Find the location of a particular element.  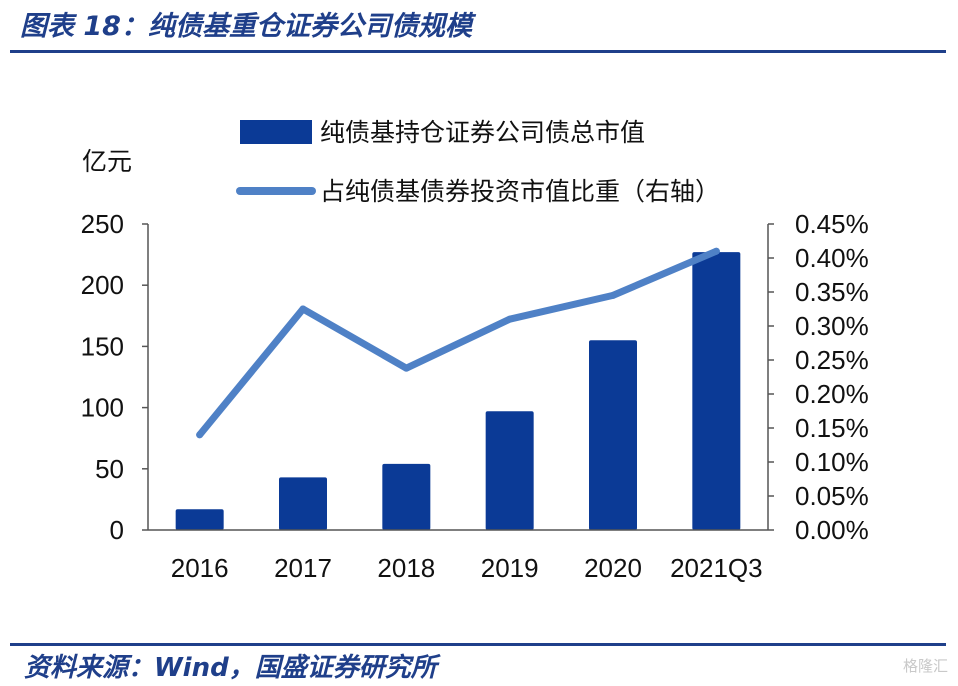

right-axis-tick-label: 0.05% is located at coordinates (832, 496).